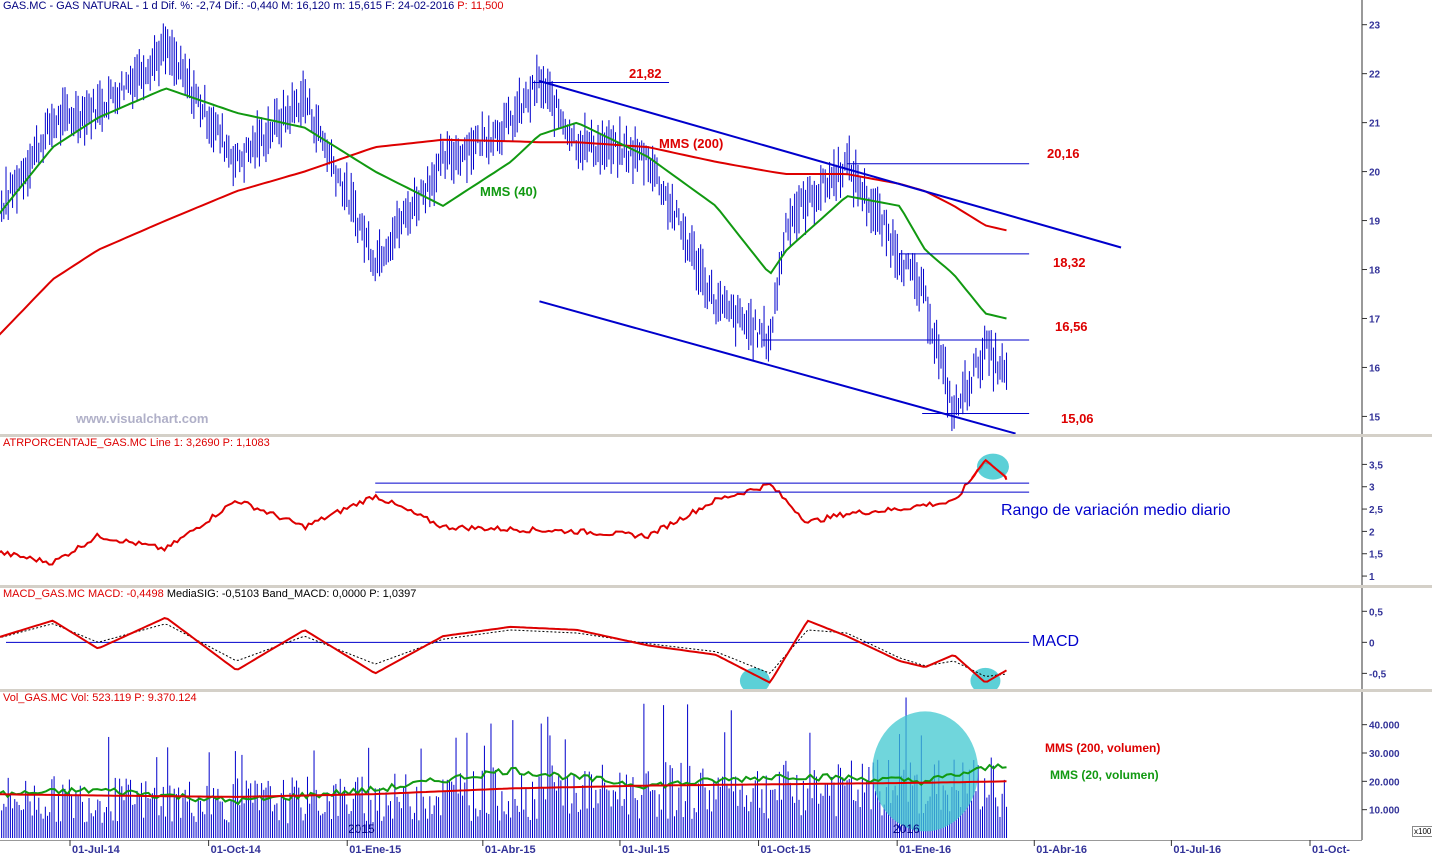 The width and height of the screenshot is (1432, 857). What do you see at coordinates (645, 850) in the screenshot?
I see `x-tick-label: 01-Jul-15` at bounding box center [645, 850].